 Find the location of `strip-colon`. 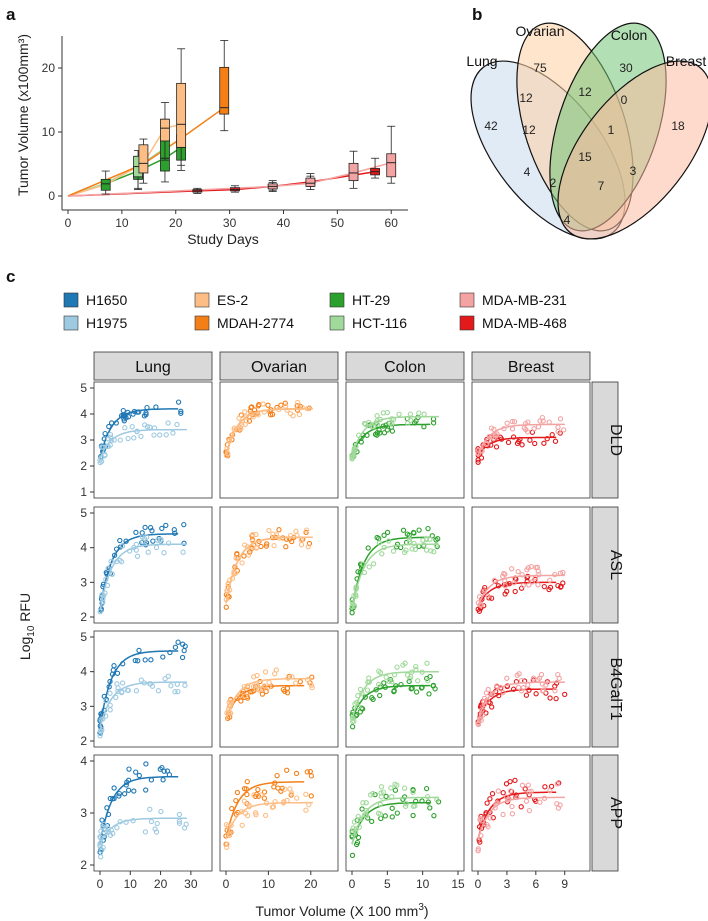

strip-colon is located at coordinates (405, 366).